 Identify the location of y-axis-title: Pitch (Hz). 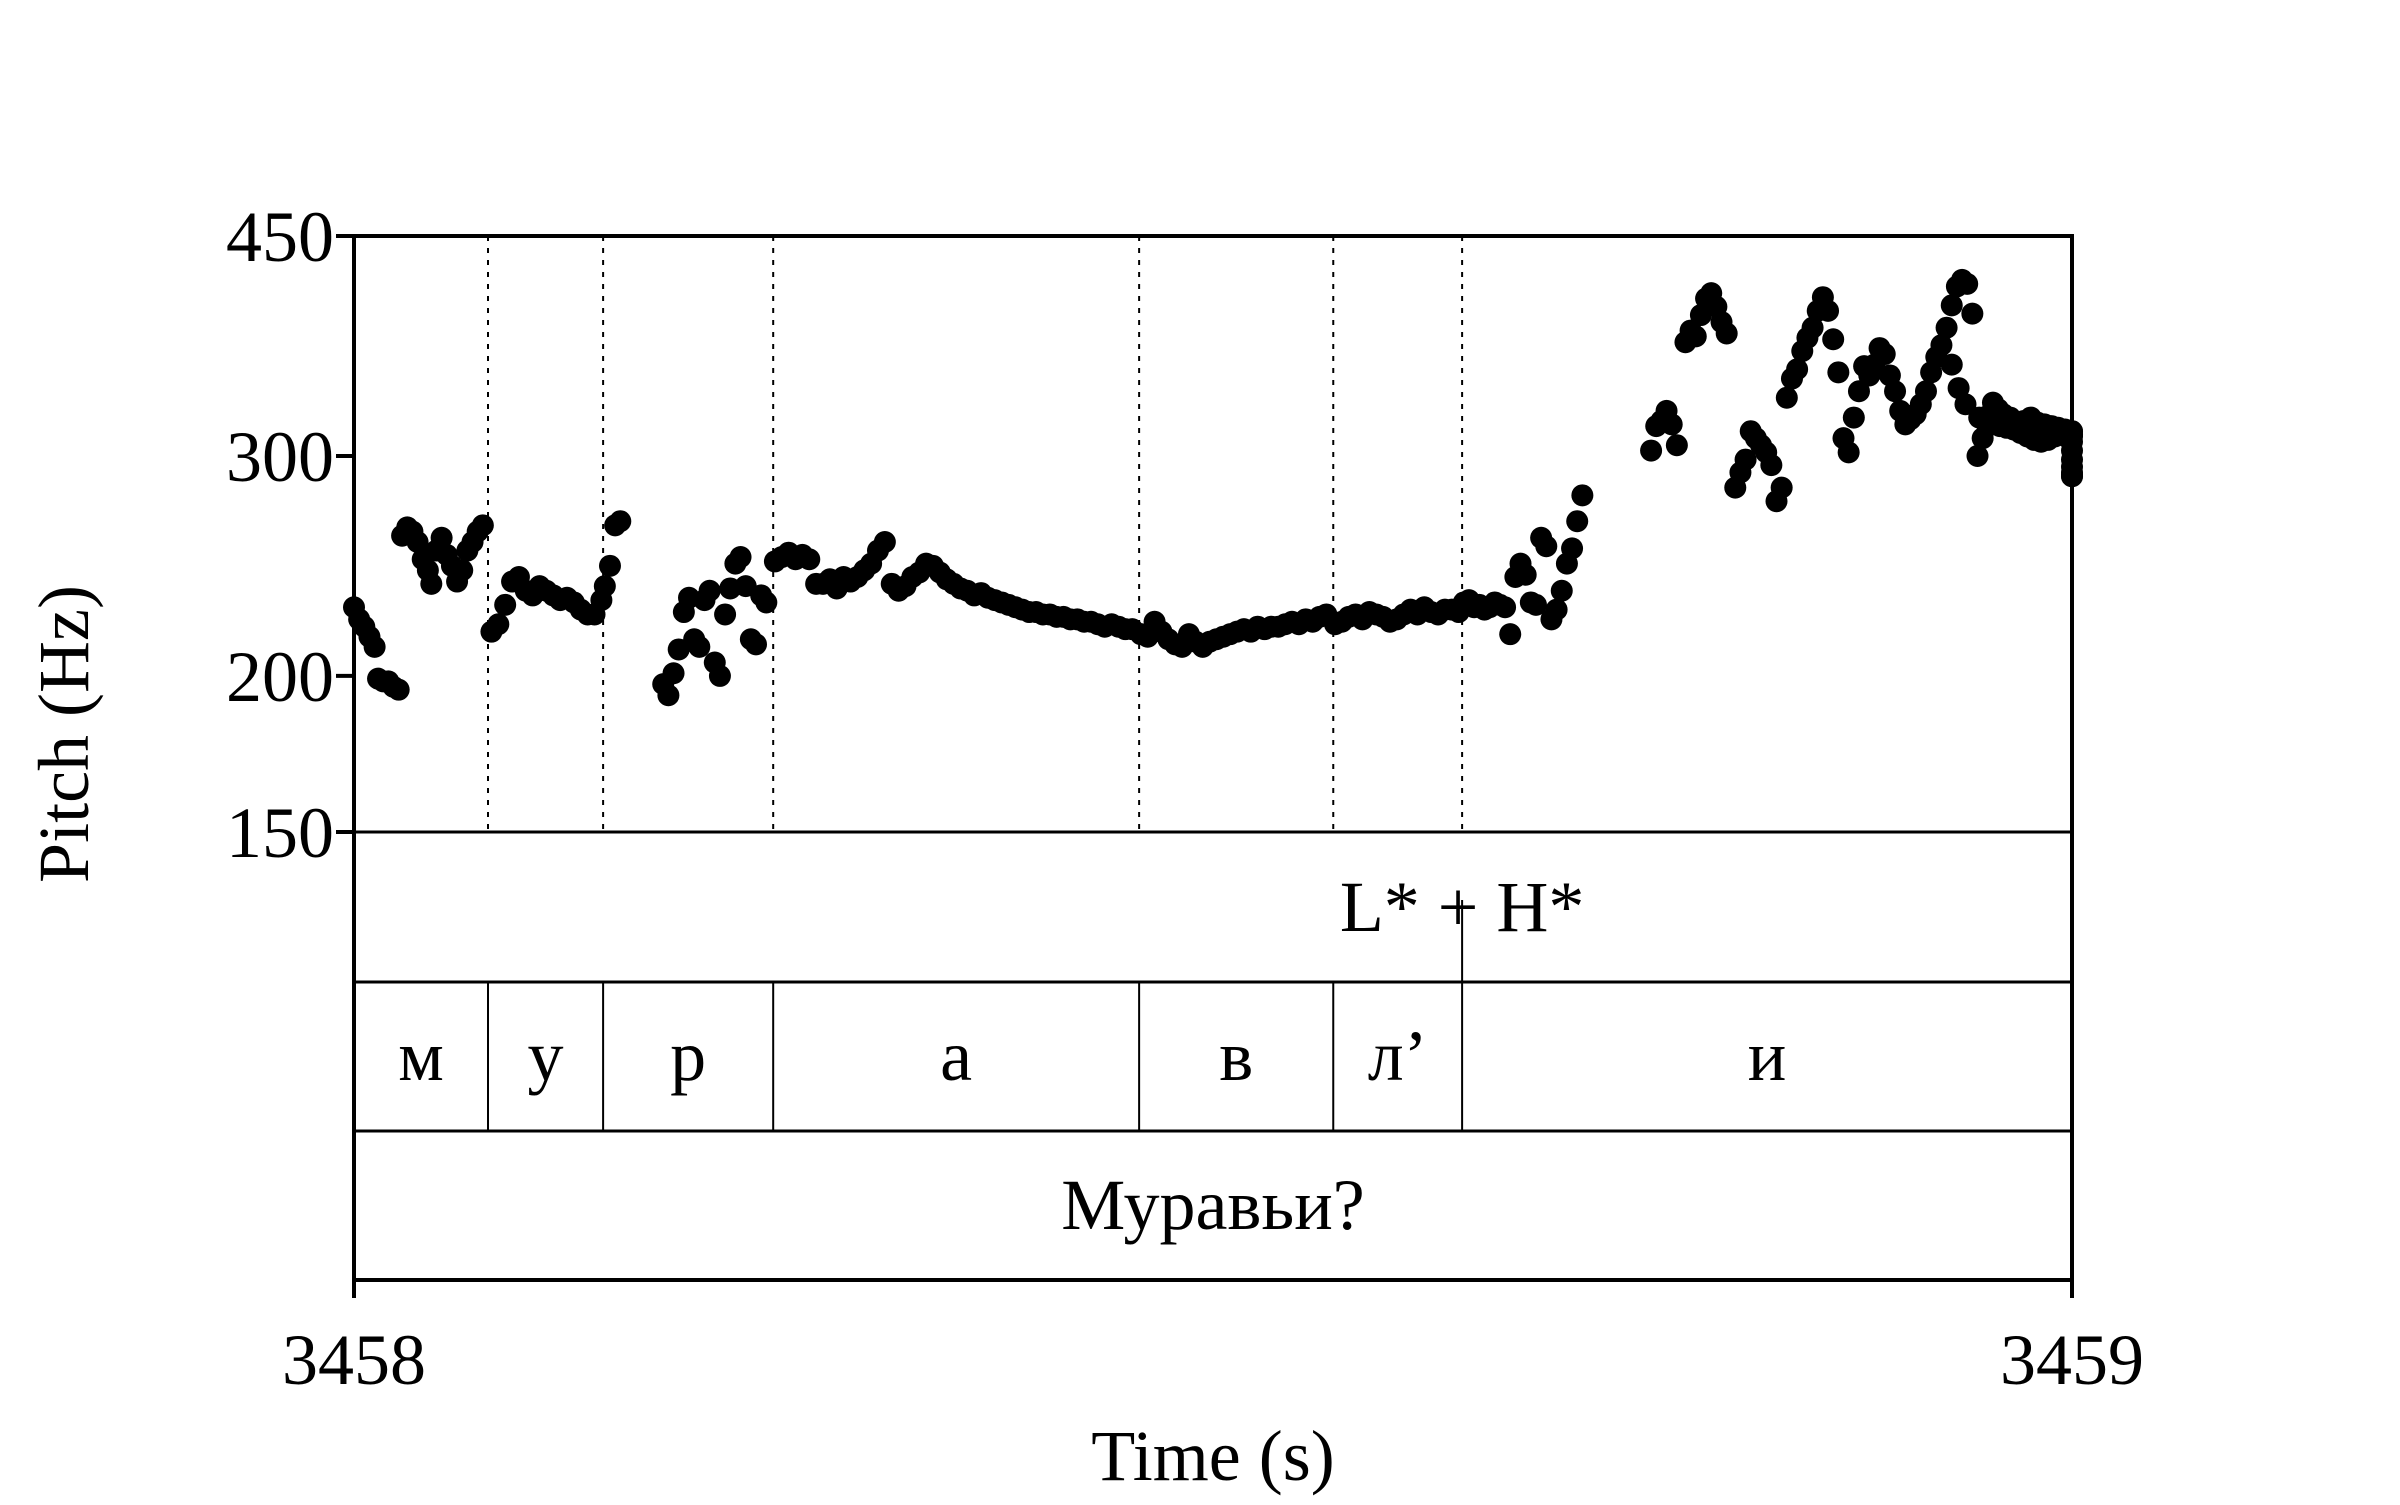
(64, 734).